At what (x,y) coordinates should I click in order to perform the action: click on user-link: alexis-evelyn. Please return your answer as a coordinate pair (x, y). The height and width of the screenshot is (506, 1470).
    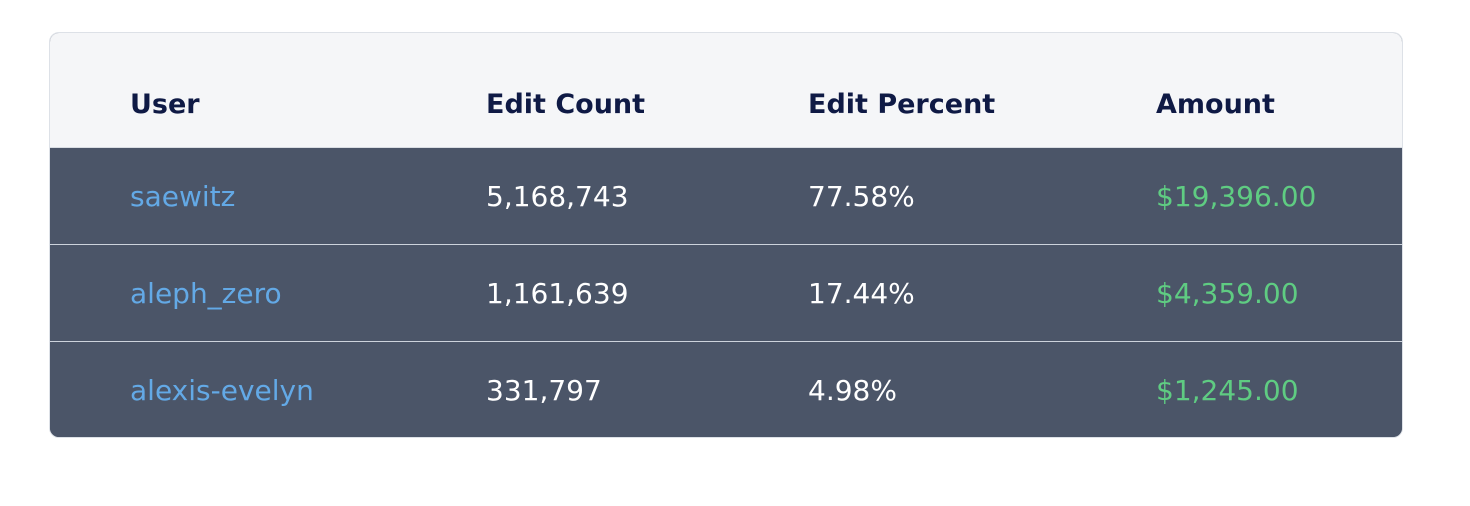
    Looking at the image, I should click on (222, 390).